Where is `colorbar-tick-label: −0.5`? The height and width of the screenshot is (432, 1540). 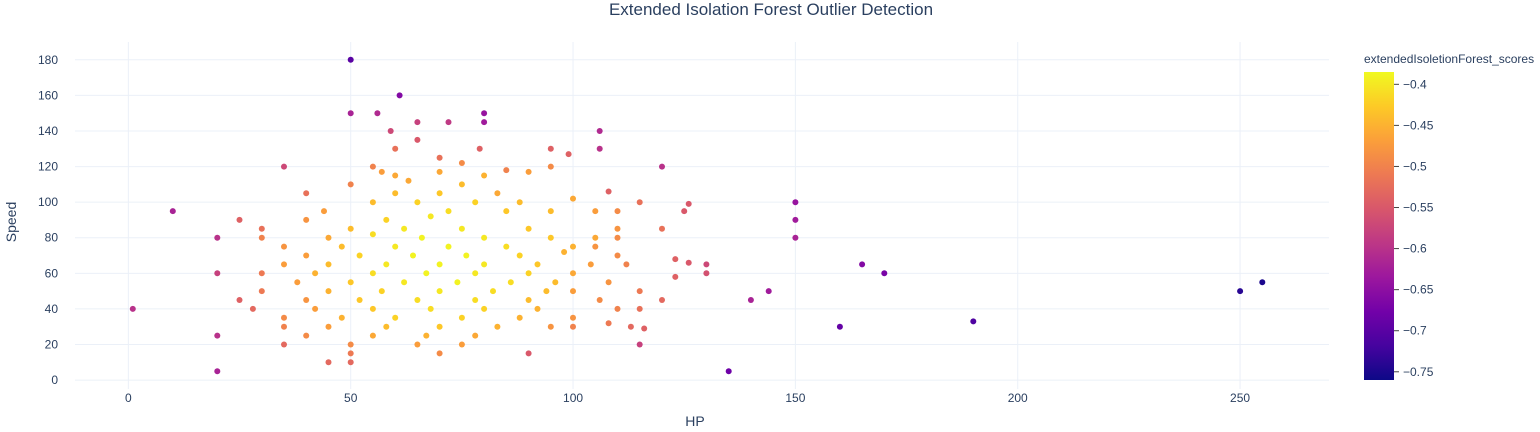
colorbar-tick-label: −0.5 is located at coordinates (1415, 166).